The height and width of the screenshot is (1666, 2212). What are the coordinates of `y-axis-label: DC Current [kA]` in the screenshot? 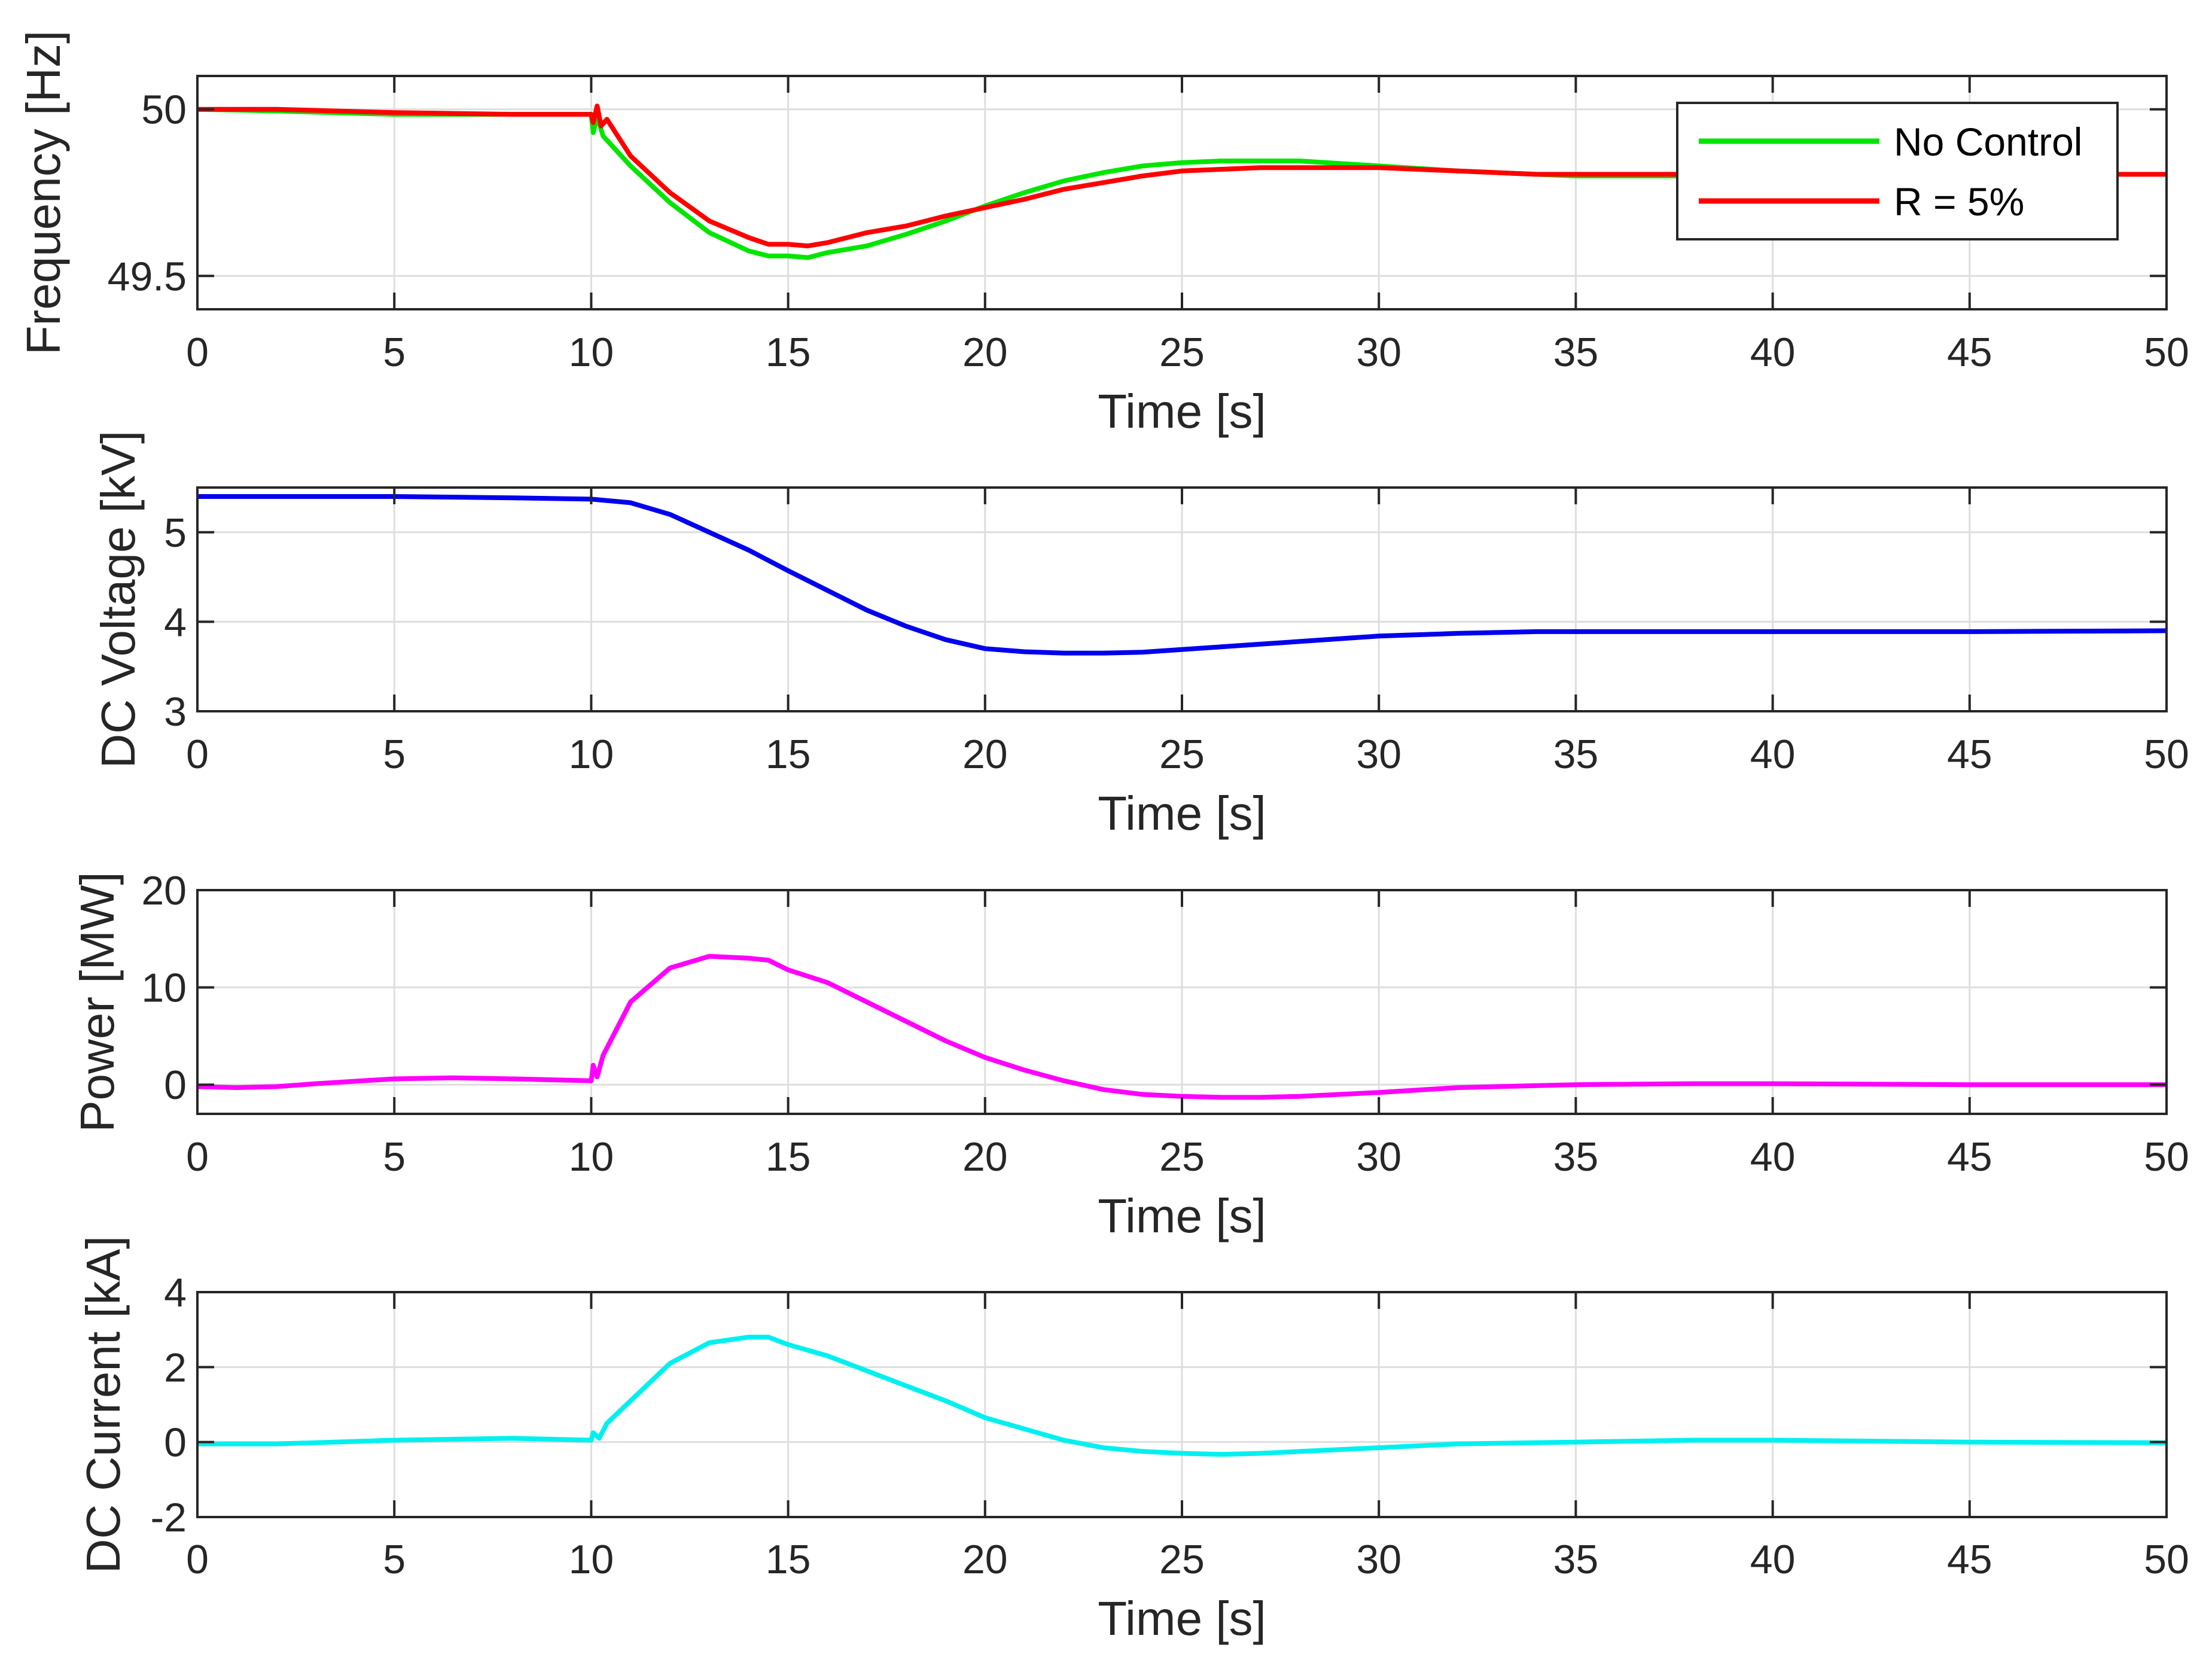 It's located at (104, 1405).